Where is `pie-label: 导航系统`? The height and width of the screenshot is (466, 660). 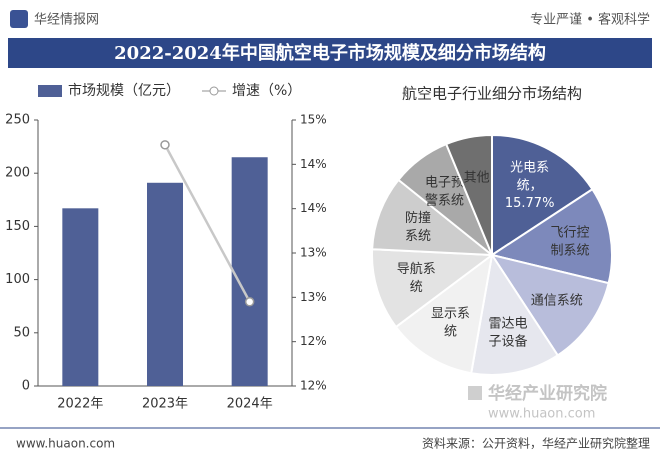
pie-label: 导航系统 is located at coordinates (416, 278).